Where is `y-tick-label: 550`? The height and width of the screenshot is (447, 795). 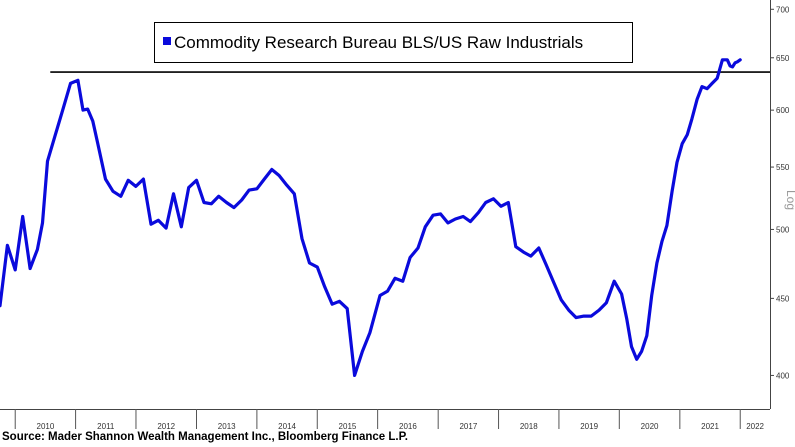
y-tick-label: 550 is located at coordinates (783, 167).